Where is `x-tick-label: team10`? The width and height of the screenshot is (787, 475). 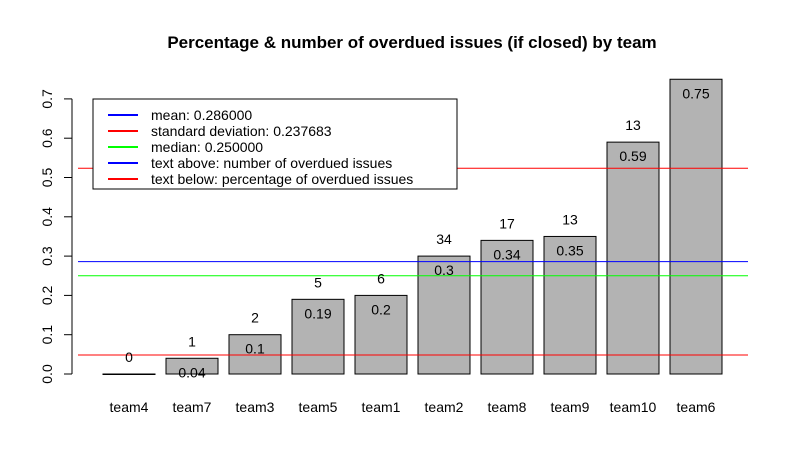 x-tick-label: team10 is located at coordinates (633, 407).